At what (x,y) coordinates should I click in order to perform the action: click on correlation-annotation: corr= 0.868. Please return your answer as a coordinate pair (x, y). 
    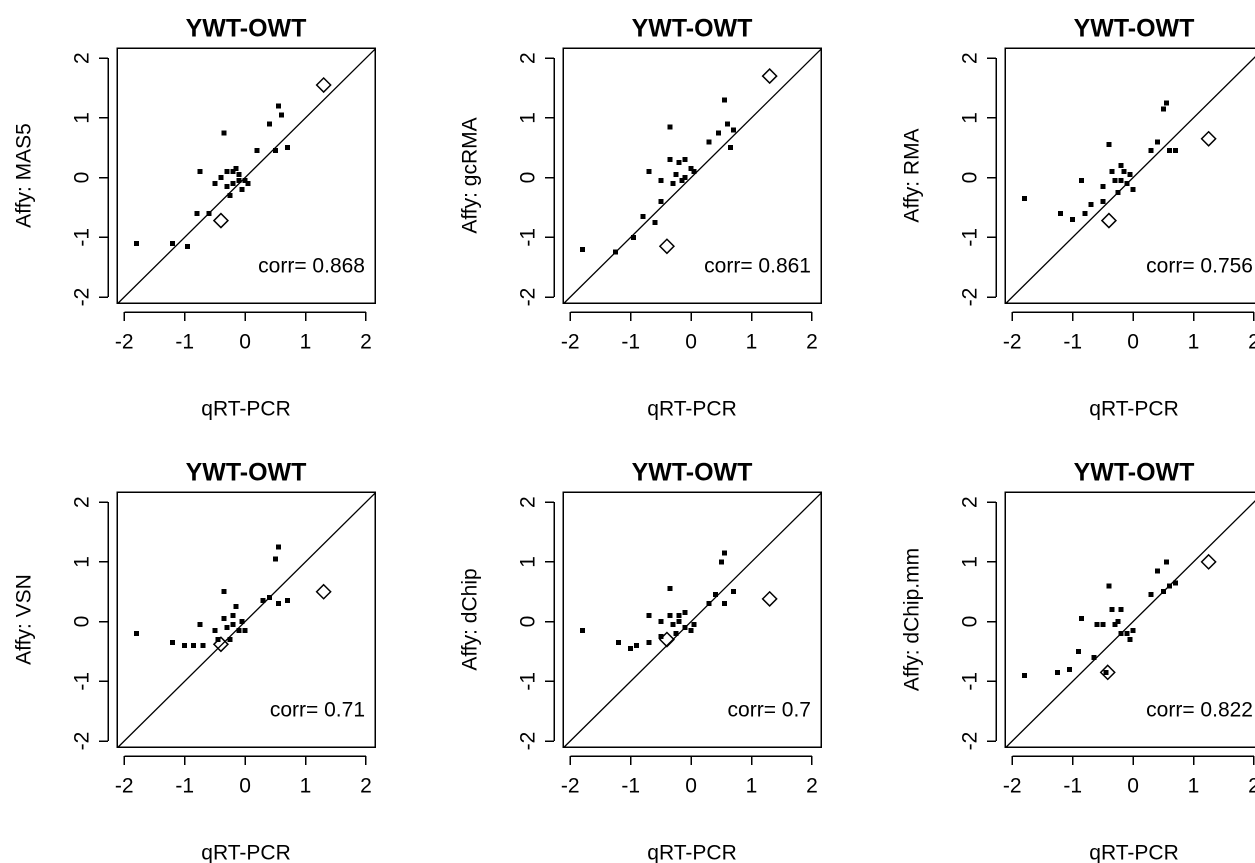
    Looking at the image, I should click on (311, 266).